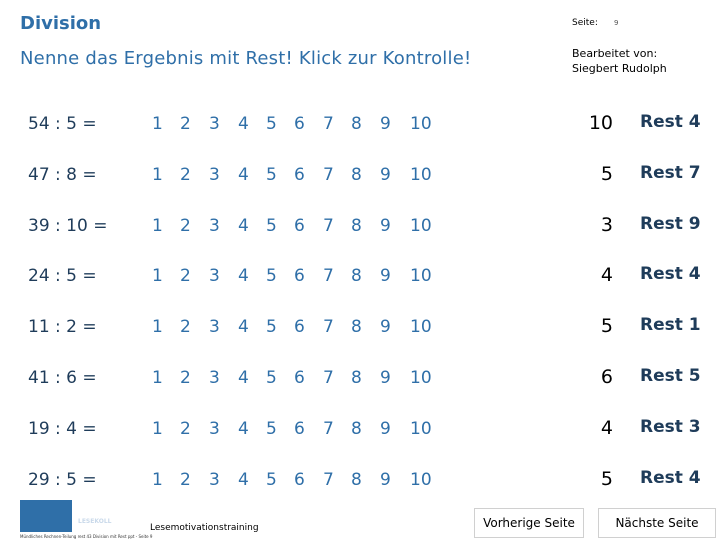 The width and height of the screenshot is (720, 540). Describe the element at coordinates (606, 377) in the screenshot. I see `result-value: 6` at that location.